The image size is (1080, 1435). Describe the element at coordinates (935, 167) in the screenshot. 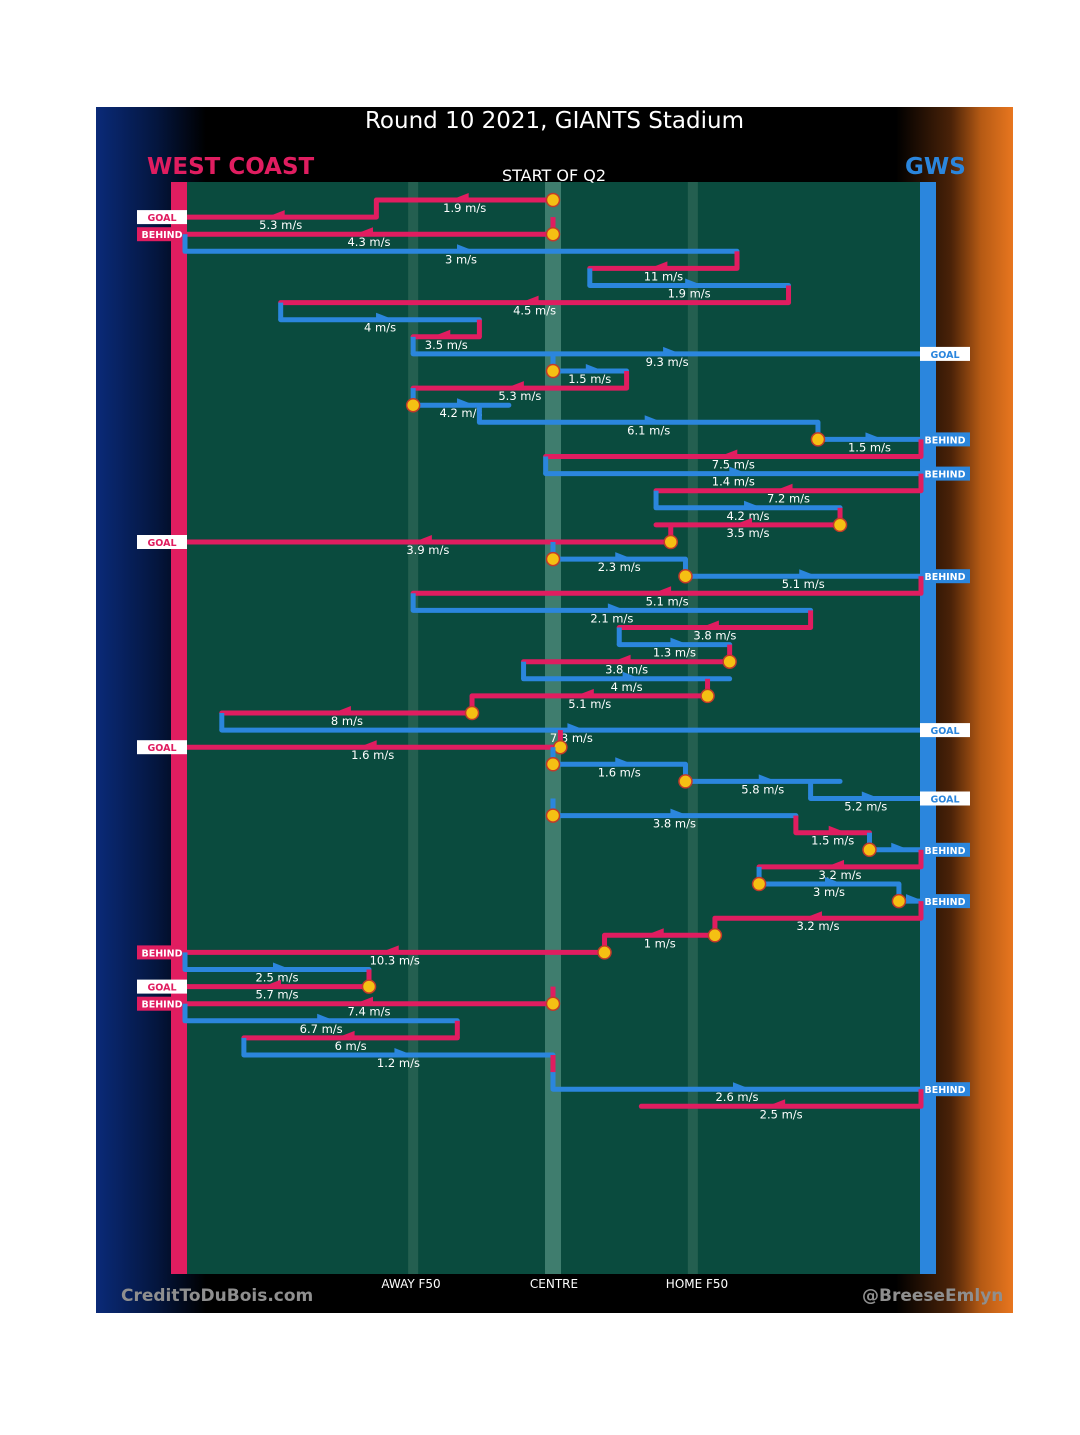

I see `team-right-label: GWS` at that location.